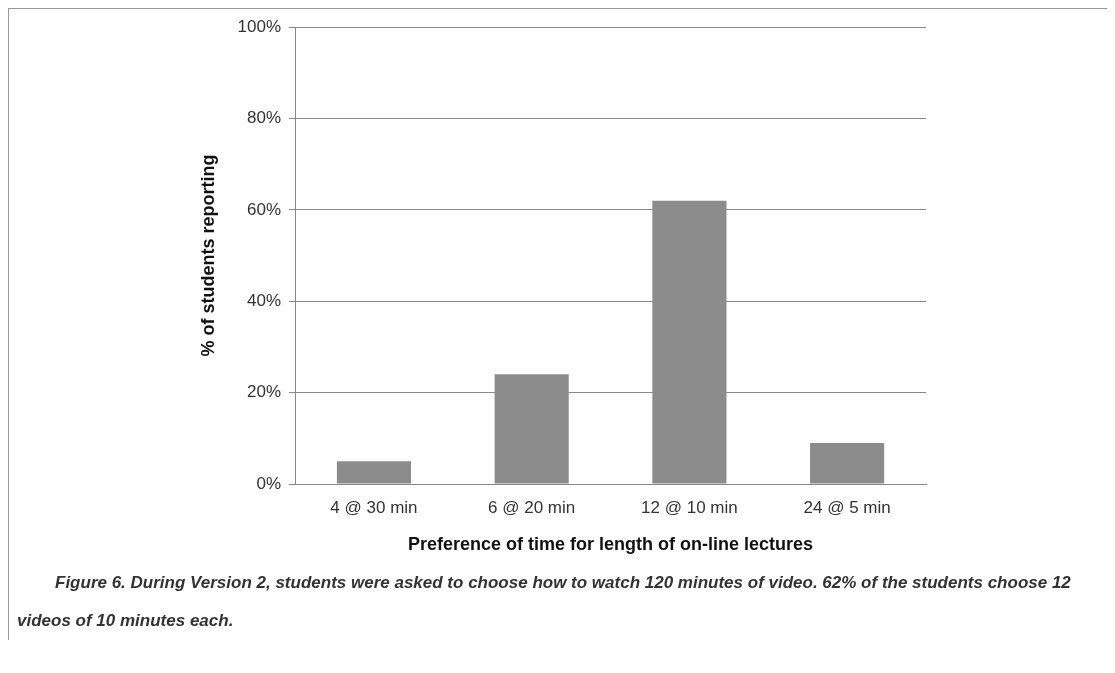  Describe the element at coordinates (264, 300) in the screenshot. I see `y-tick-label: 40%` at that location.